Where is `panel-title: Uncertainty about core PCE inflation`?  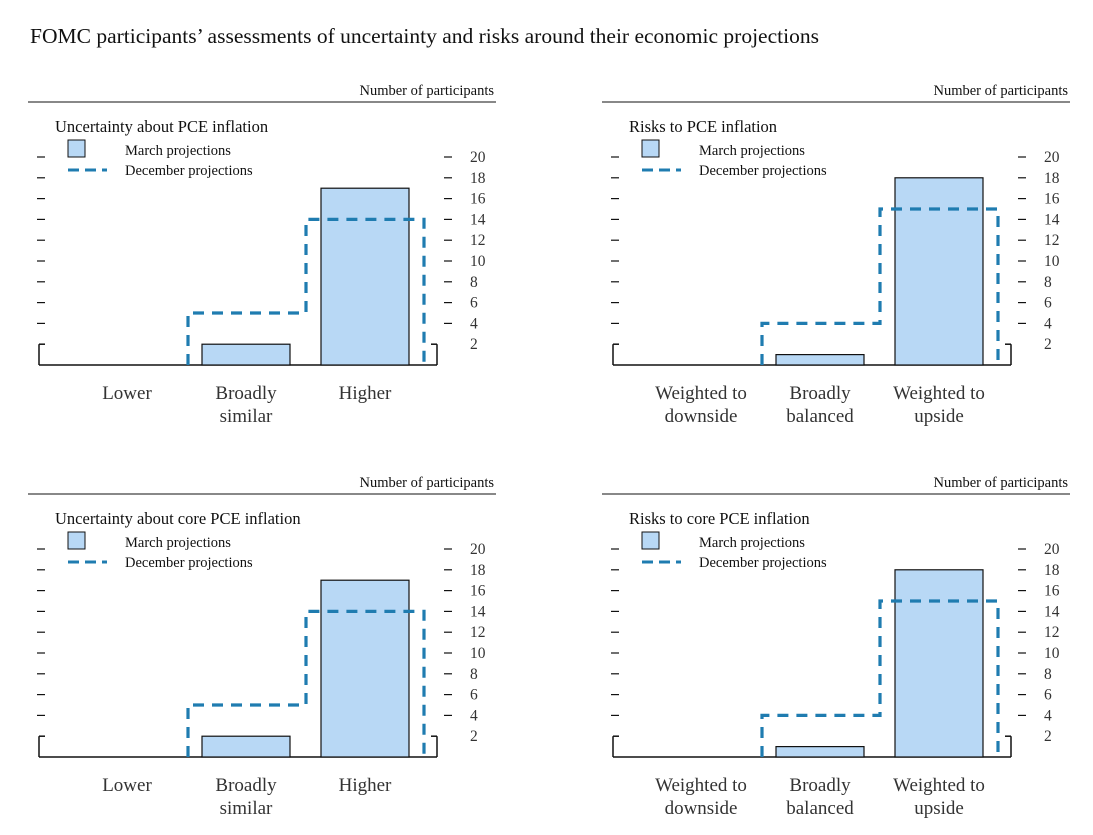 panel-title: Uncertainty about core PCE inflation is located at coordinates (178, 518).